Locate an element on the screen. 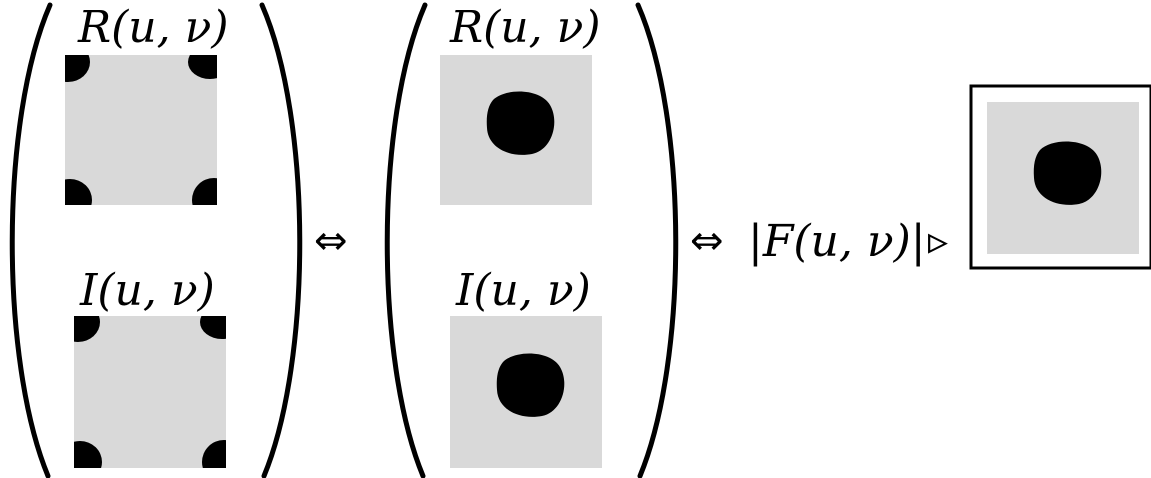  label-magnitude: |F(u, ν)| is located at coordinates (837, 241).